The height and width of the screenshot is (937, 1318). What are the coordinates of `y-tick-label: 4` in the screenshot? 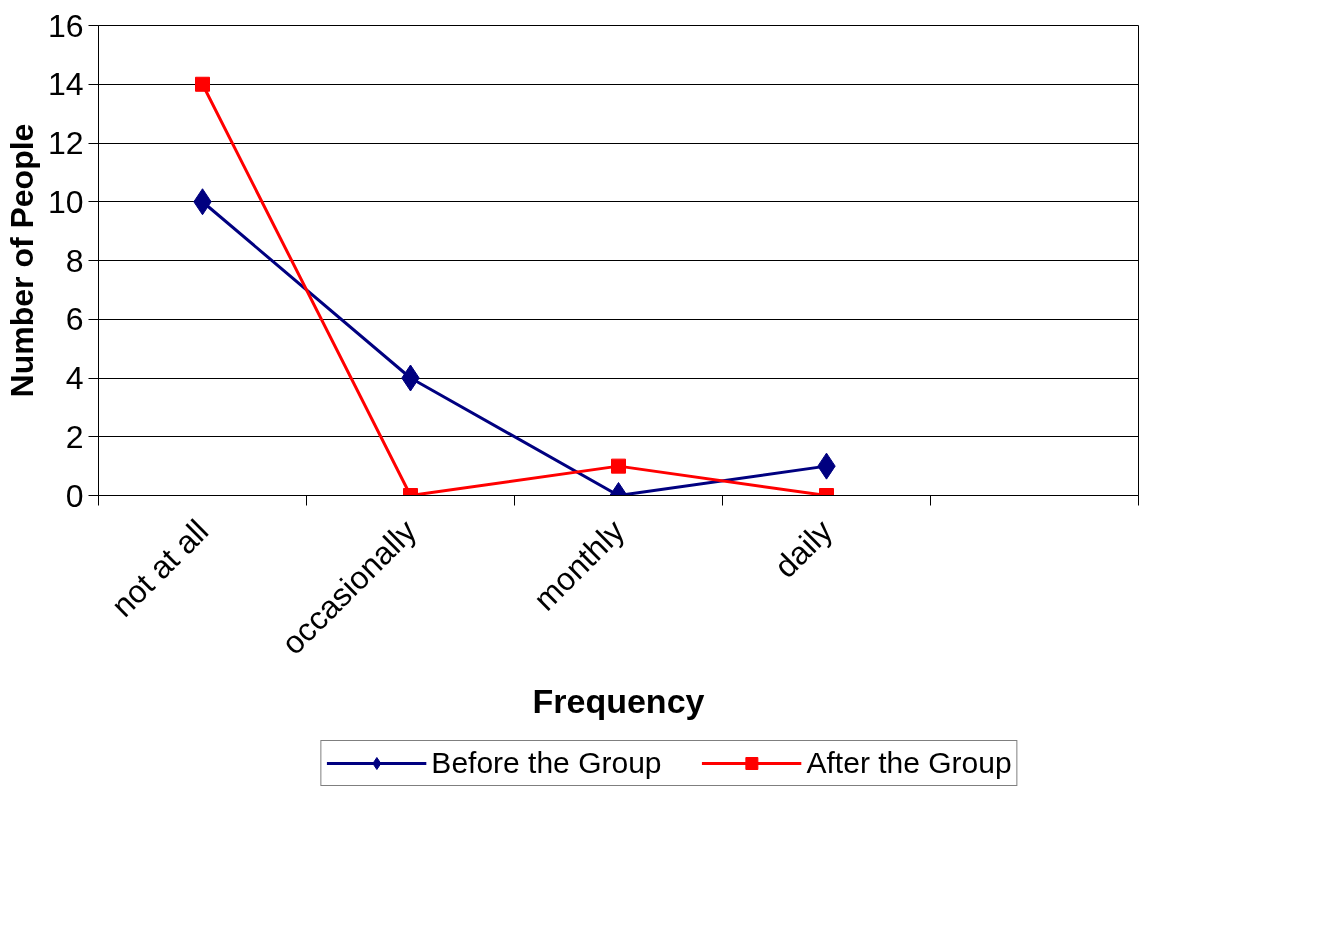 It's located at (74, 378).